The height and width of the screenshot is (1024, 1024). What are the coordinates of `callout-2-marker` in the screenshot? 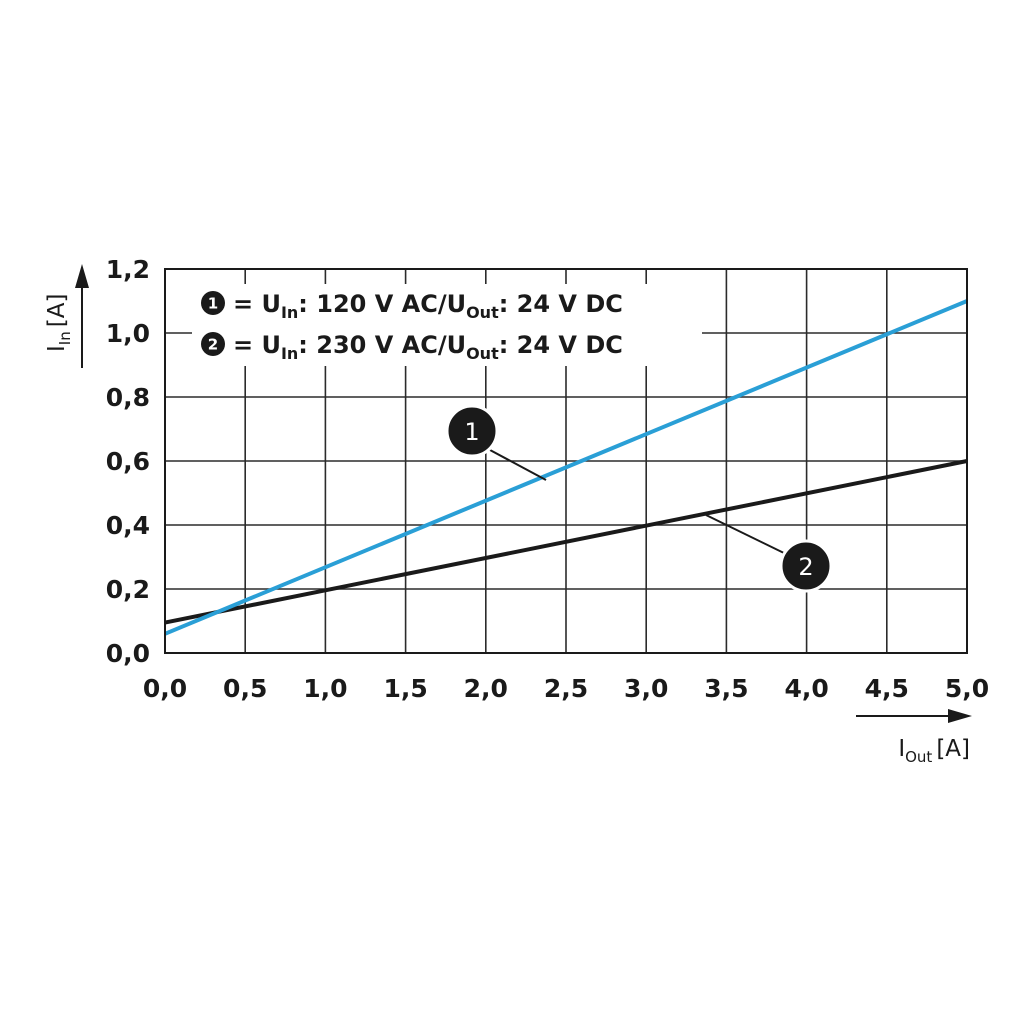 It's located at (806, 566).